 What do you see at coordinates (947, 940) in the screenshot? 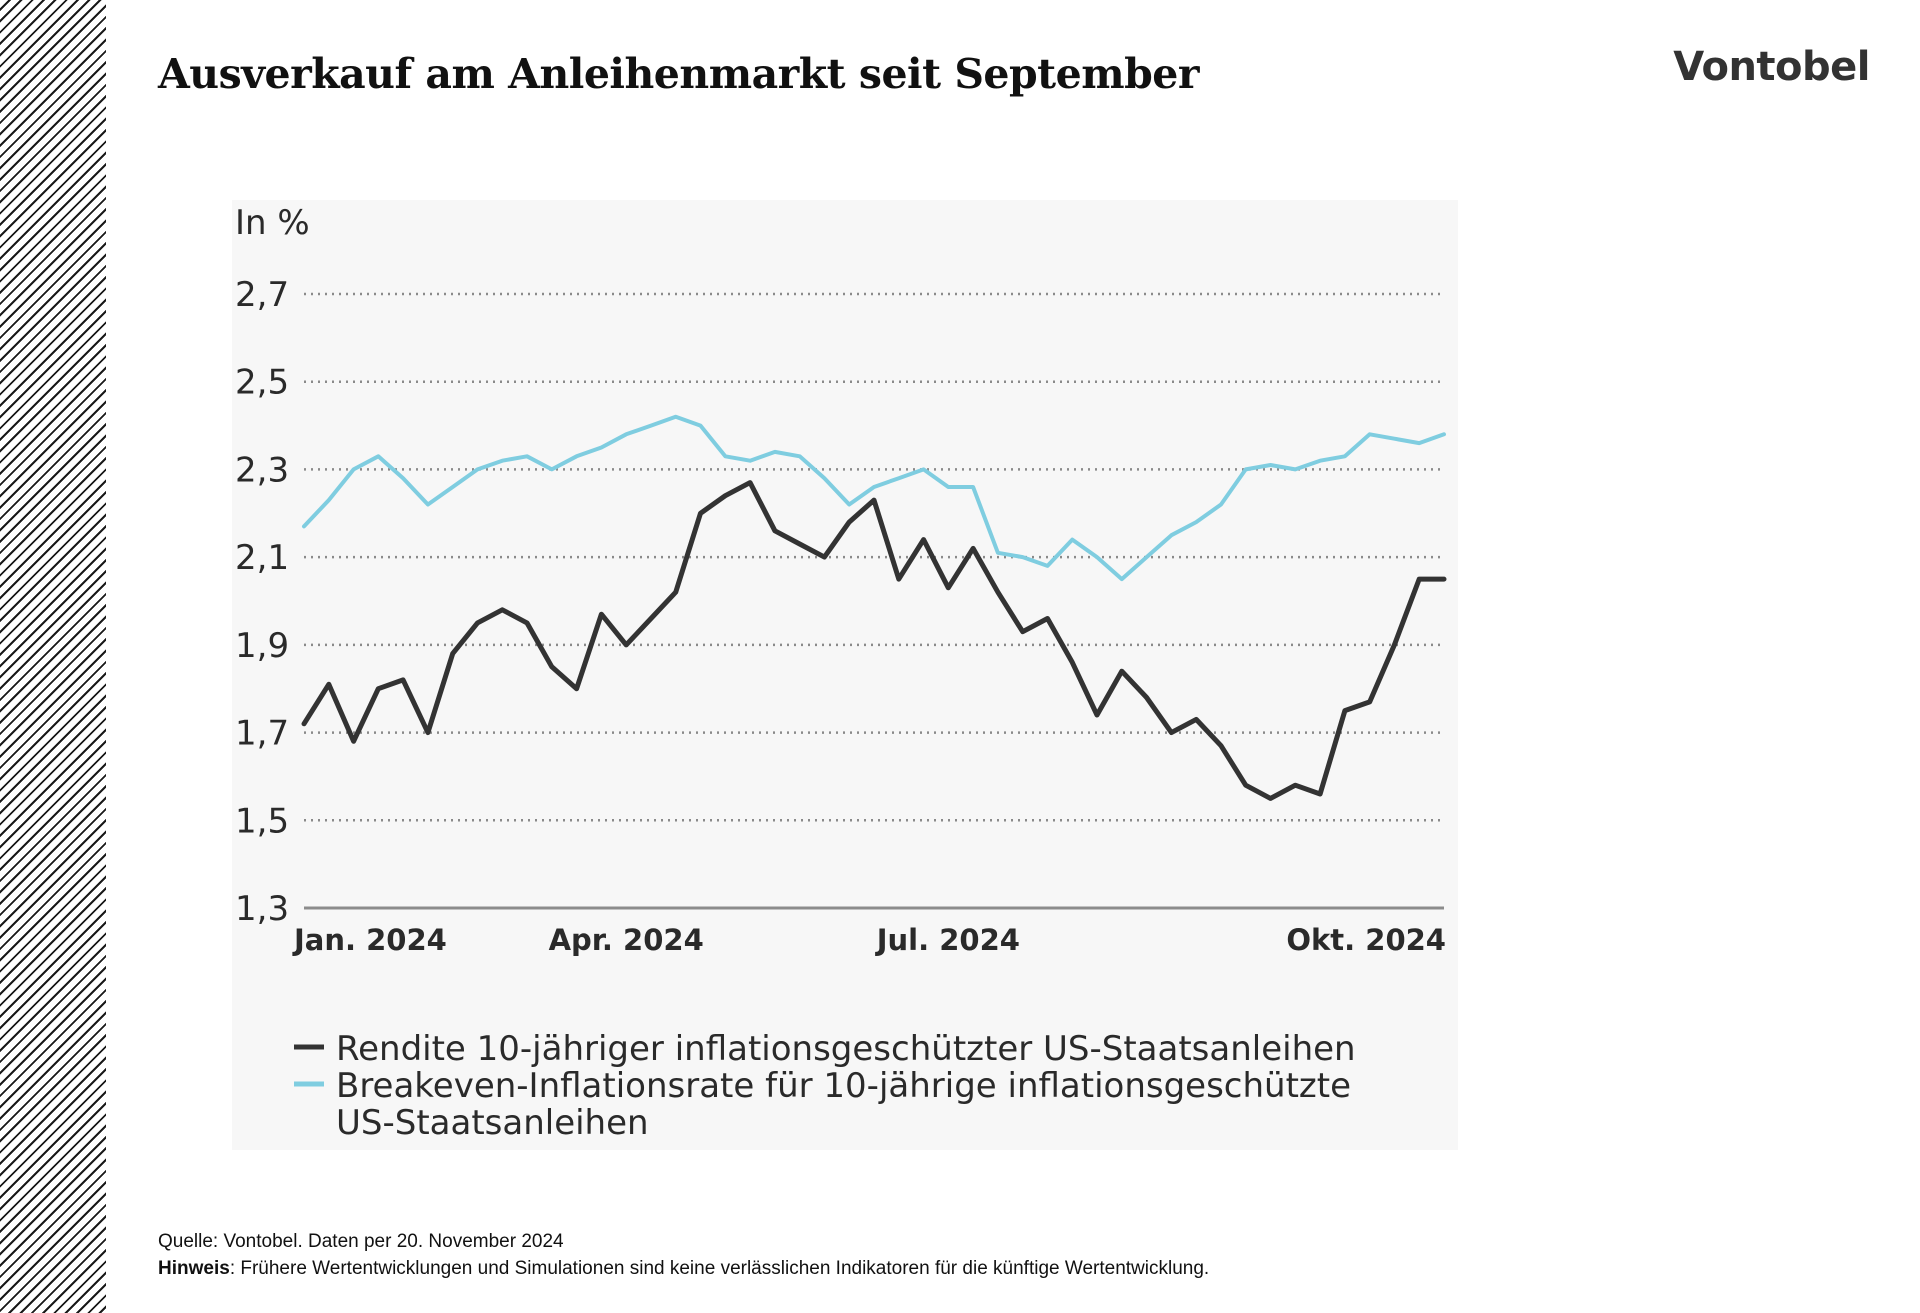
I see `x-tick-label: Jul. 2024` at bounding box center [947, 940].